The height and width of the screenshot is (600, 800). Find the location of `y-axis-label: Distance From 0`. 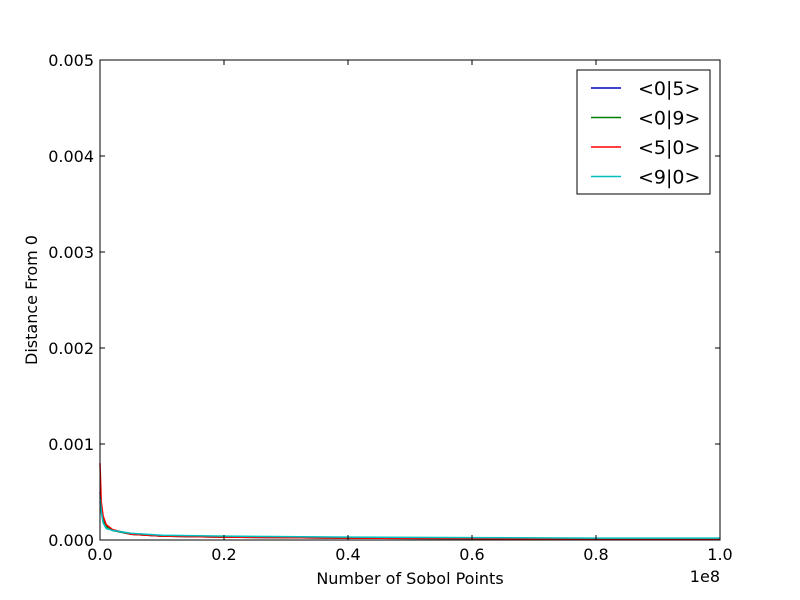

y-axis-label: Distance From 0 is located at coordinates (31, 300).